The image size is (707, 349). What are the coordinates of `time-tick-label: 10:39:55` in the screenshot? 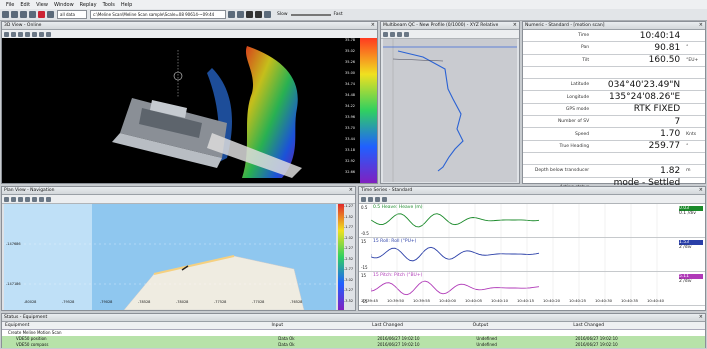 It's located at (422, 300).